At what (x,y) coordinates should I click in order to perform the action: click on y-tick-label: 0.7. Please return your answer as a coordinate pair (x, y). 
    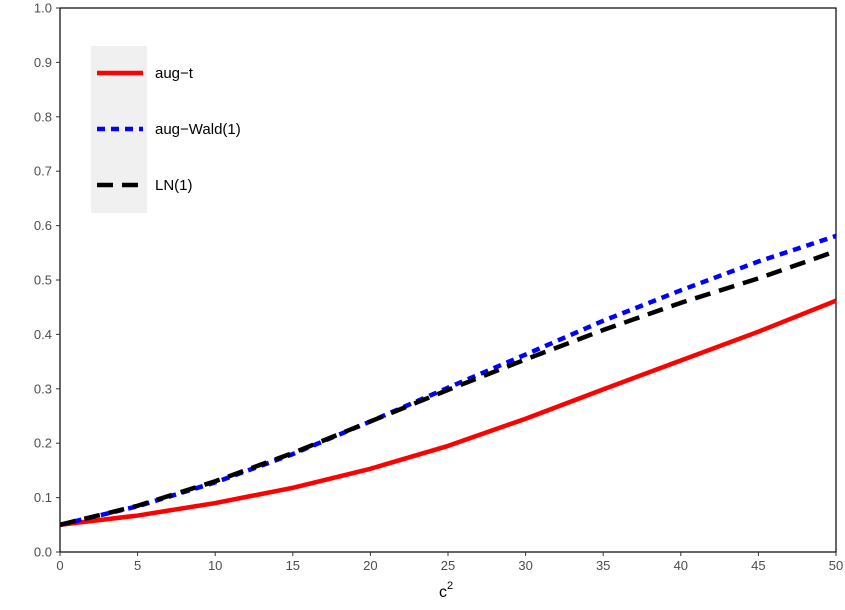
    Looking at the image, I should click on (43, 171).